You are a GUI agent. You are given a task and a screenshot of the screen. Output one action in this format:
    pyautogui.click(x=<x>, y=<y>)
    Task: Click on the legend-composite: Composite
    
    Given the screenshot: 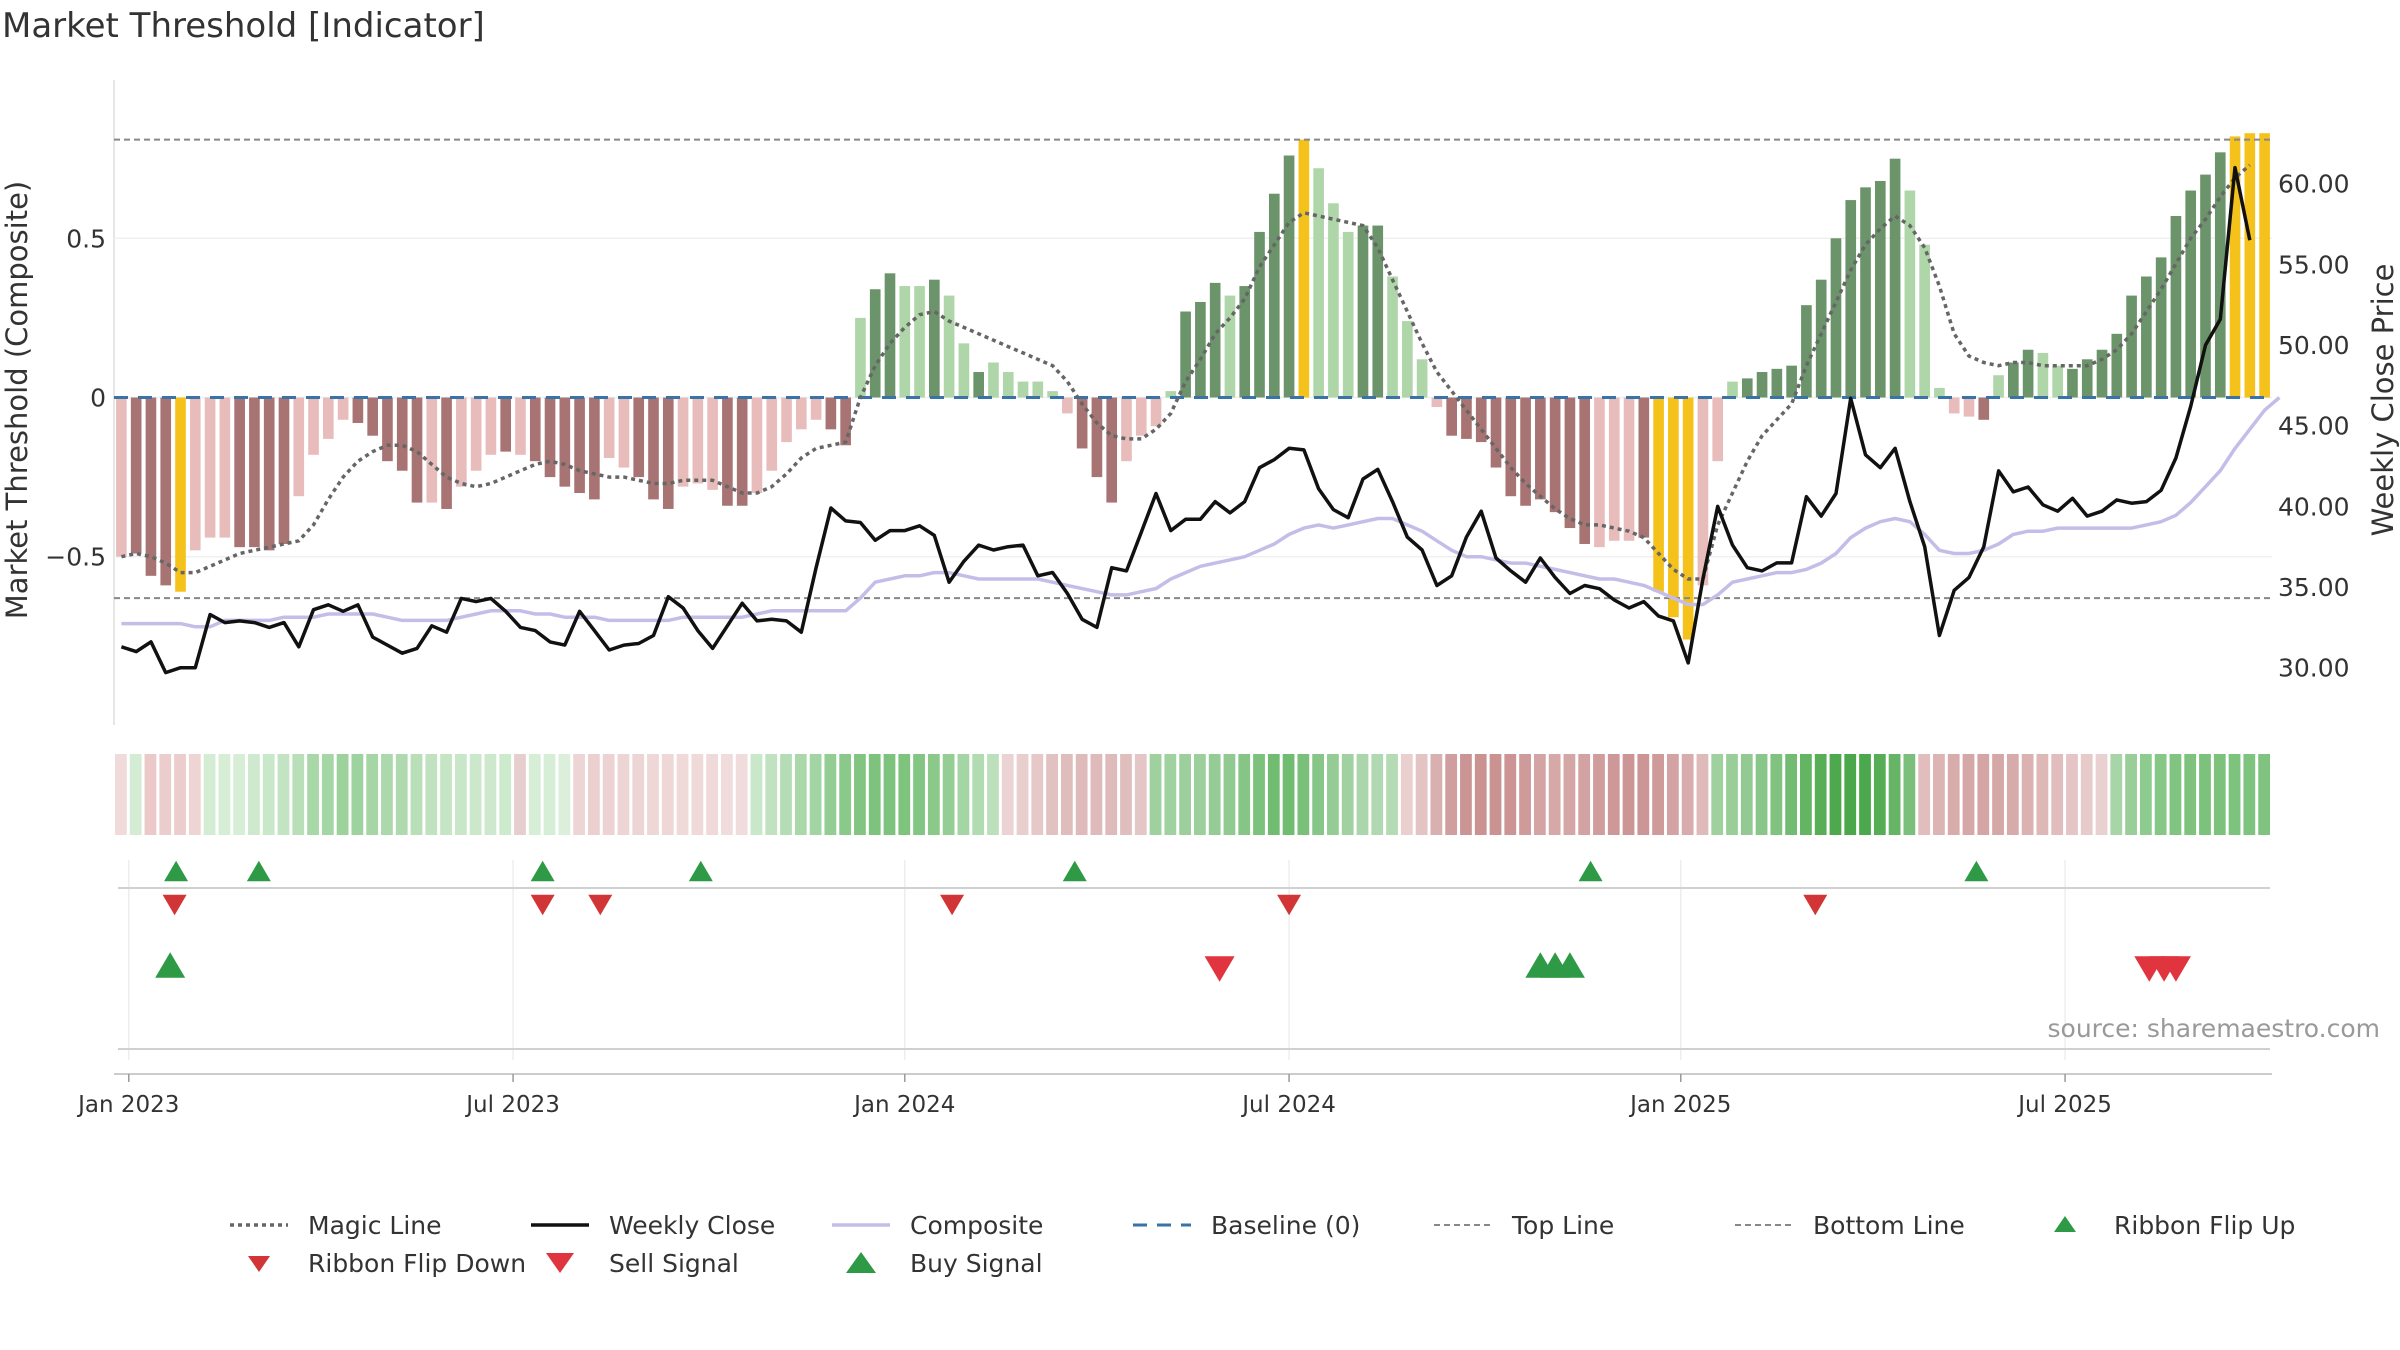 What is the action you would take?
    pyautogui.click(x=982, y=1225)
    